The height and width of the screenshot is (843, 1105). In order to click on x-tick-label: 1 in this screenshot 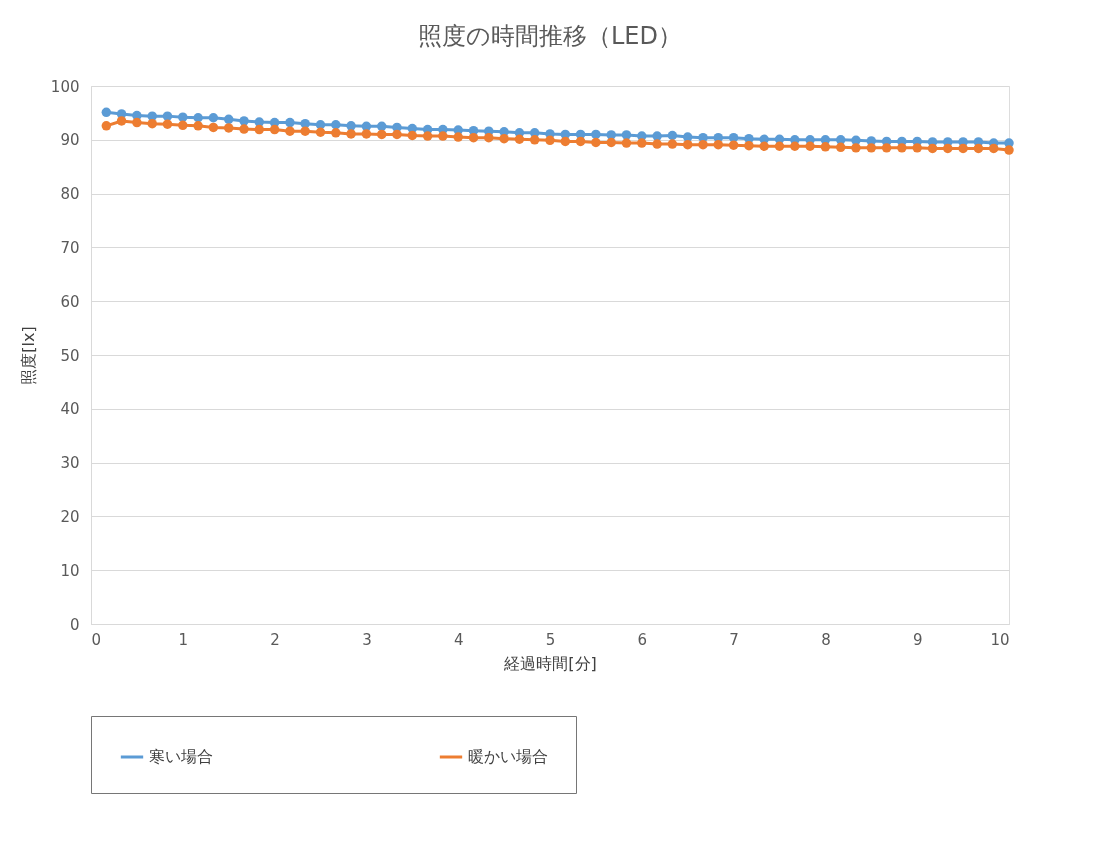, I will do `click(183, 639)`.